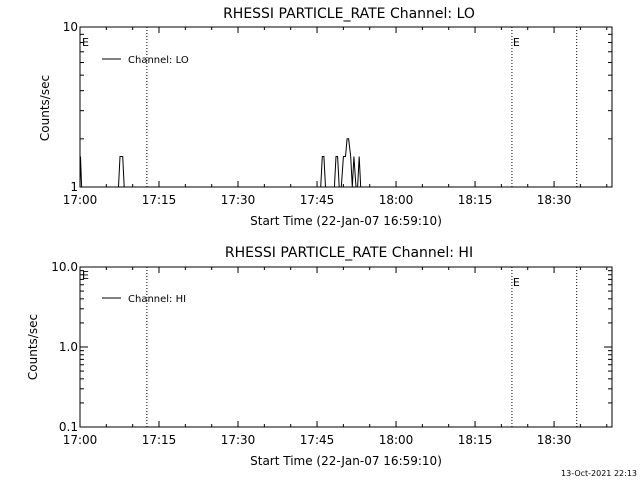  Describe the element at coordinates (158, 60) in the screenshot. I see `legend-entry: Channel: LO` at that location.